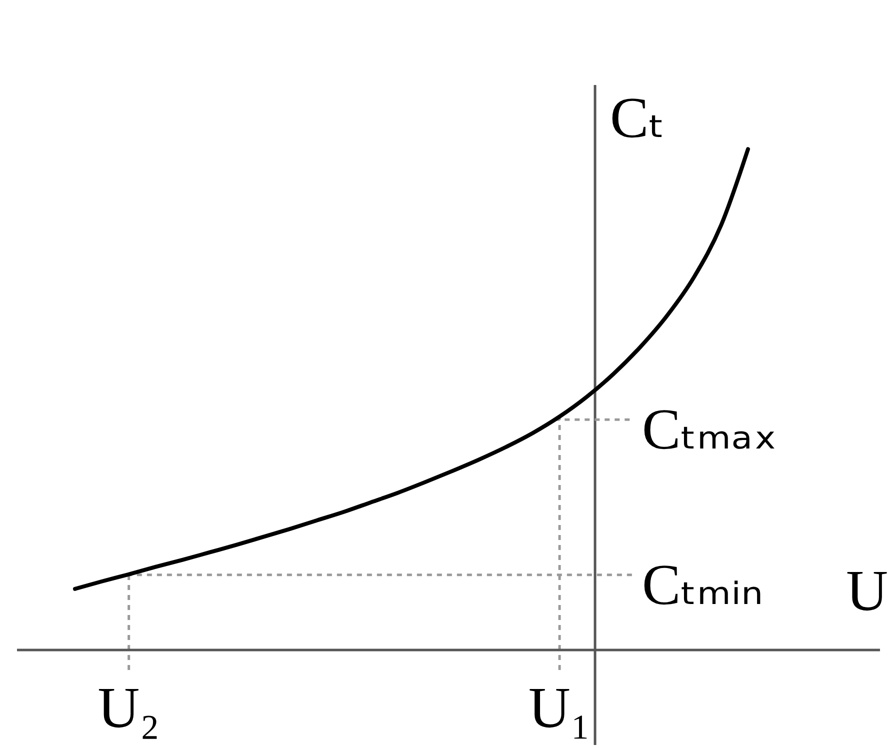  I want to click on y-axis-title: Cₜ, so click(637, 117).